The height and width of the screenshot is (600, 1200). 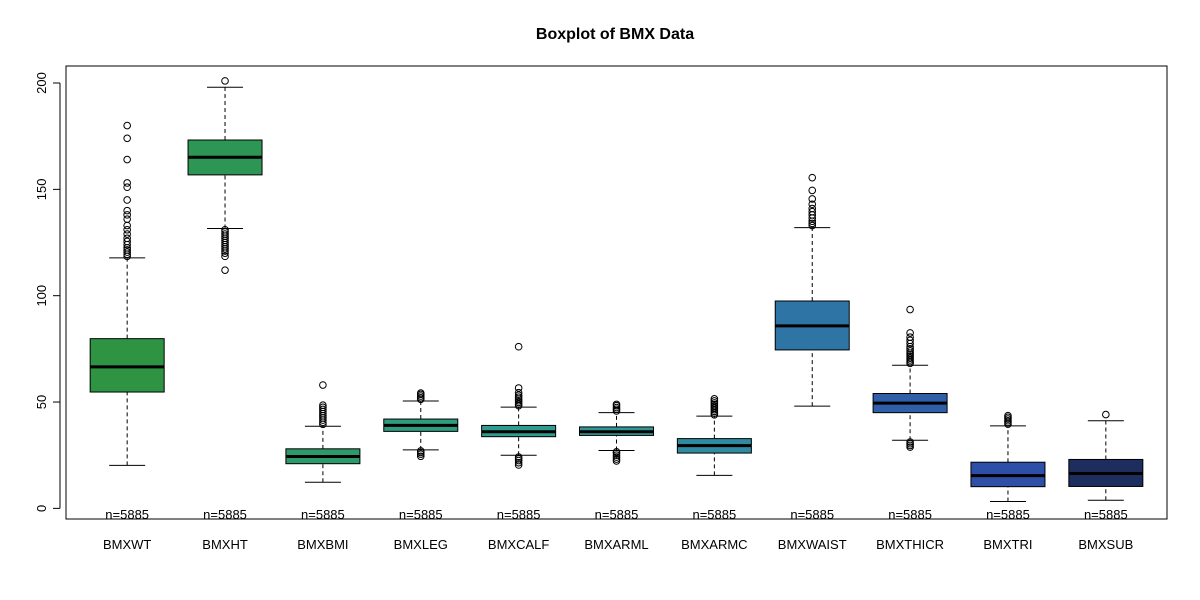 What do you see at coordinates (519, 405) in the screenshot?
I see `box-bmxcalf` at bounding box center [519, 405].